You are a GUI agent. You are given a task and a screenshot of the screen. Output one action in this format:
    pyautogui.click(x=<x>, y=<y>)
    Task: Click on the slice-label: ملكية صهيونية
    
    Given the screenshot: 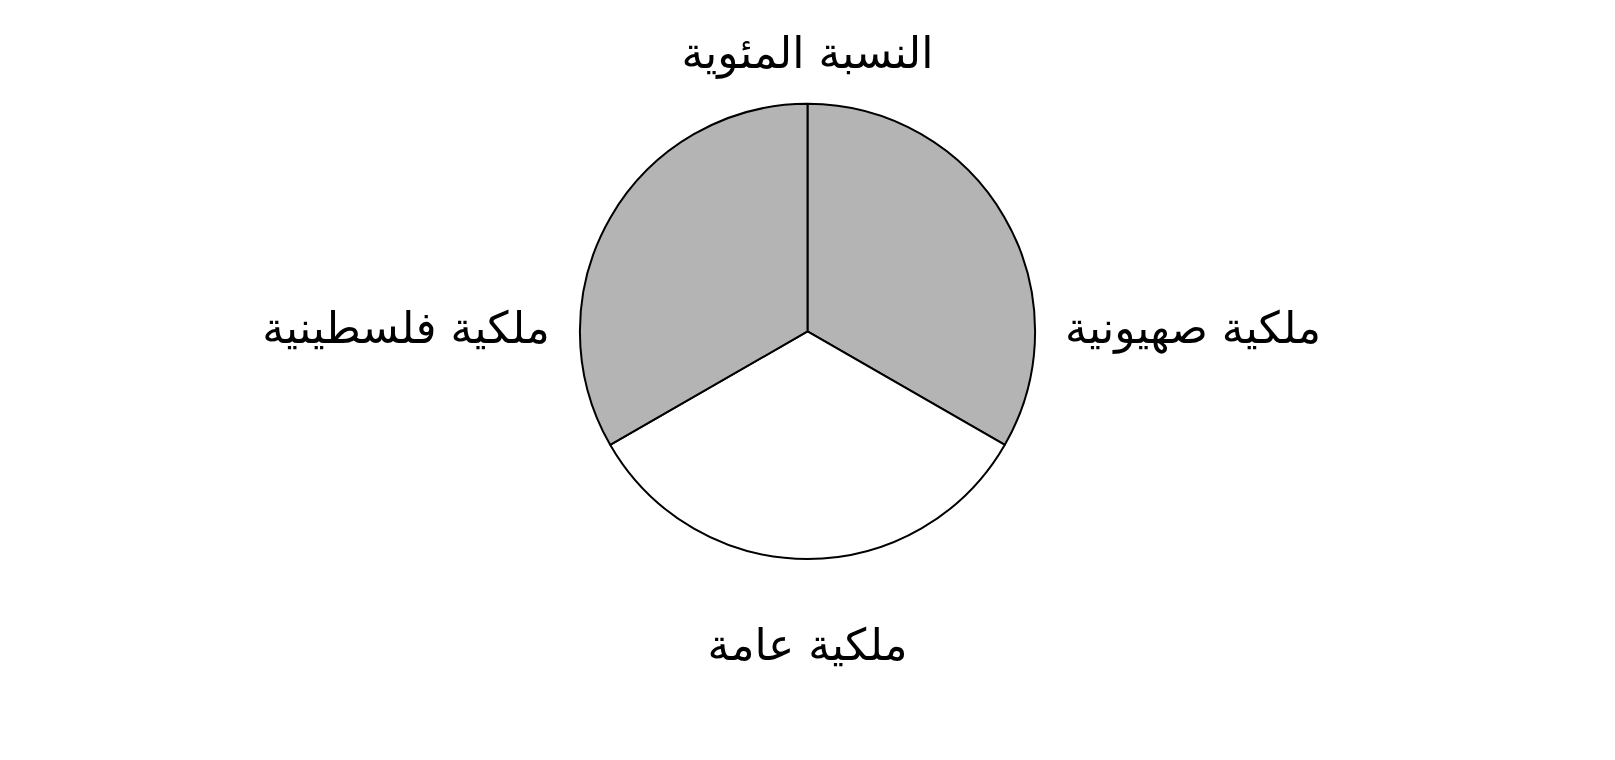 What is the action you would take?
    pyautogui.click(x=1193, y=327)
    